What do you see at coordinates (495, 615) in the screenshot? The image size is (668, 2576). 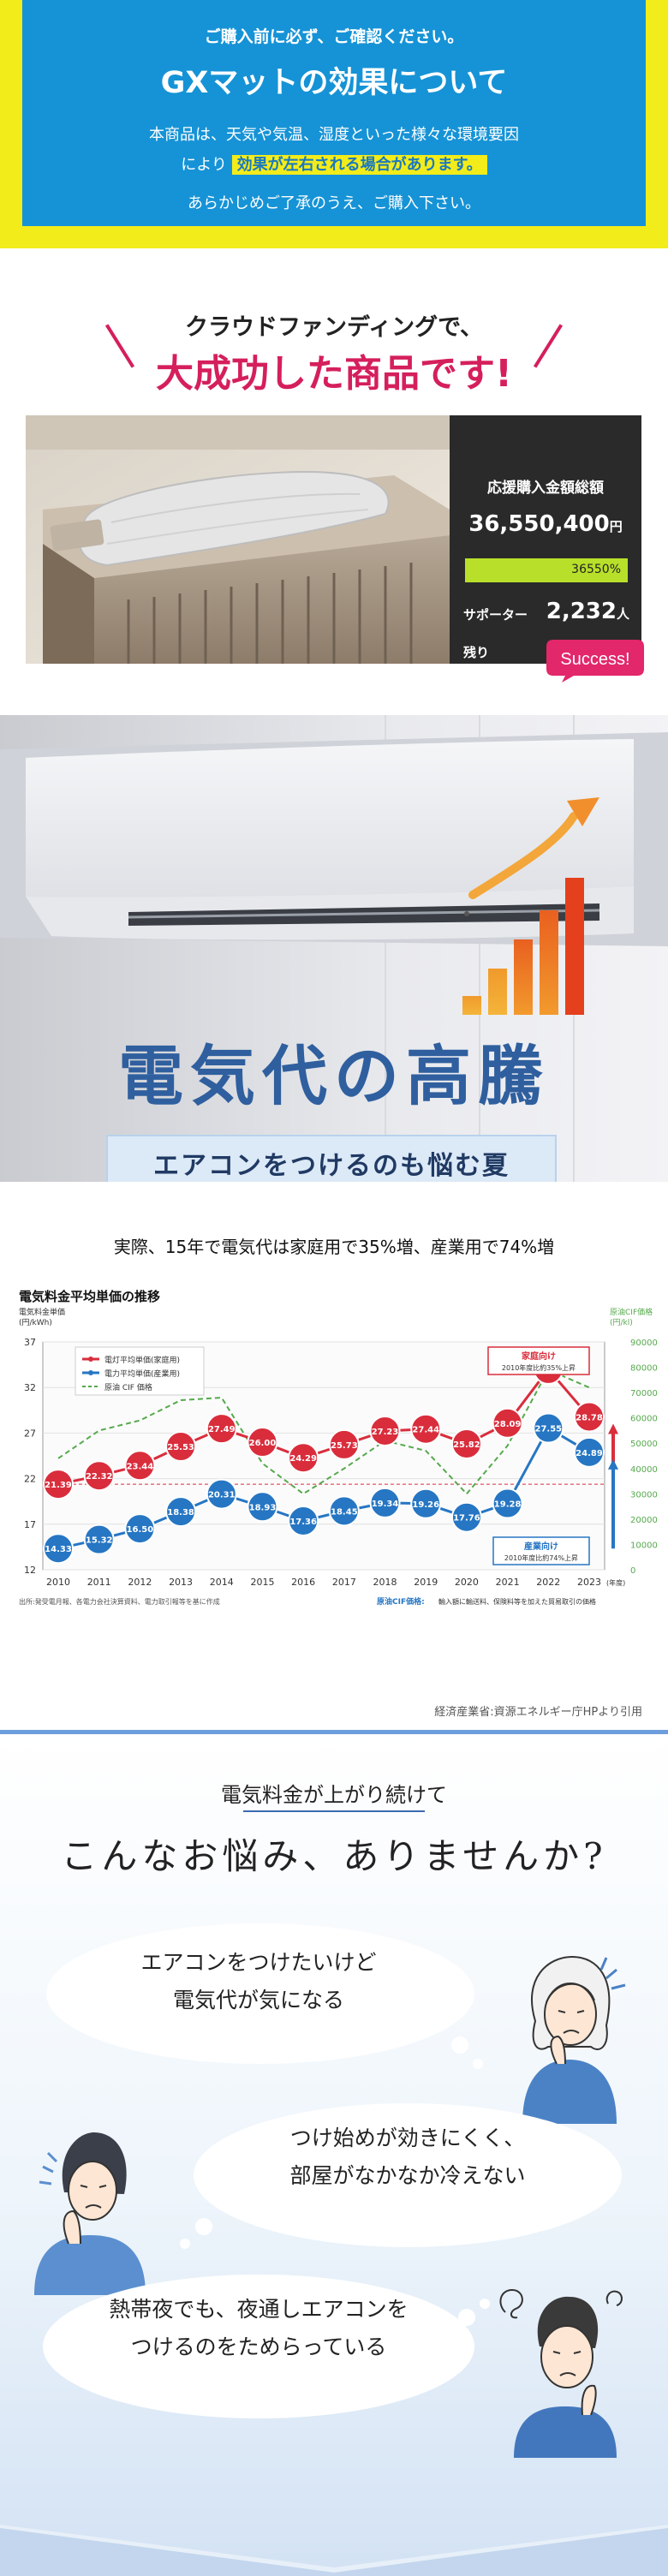 I see `supporters-label: サポーター` at bounding box center [495, 615].